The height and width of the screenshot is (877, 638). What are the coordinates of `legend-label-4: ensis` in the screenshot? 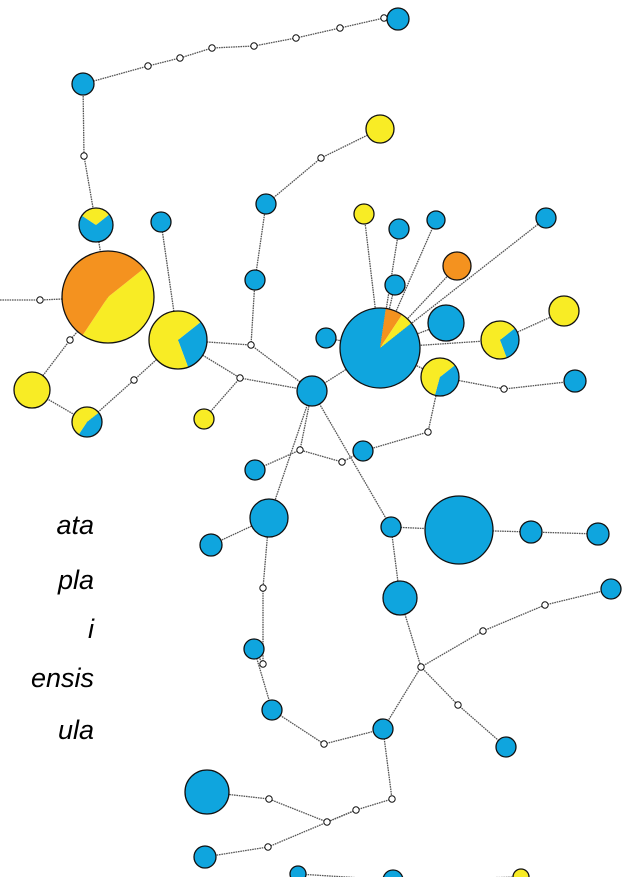 It's located at (62, 678).